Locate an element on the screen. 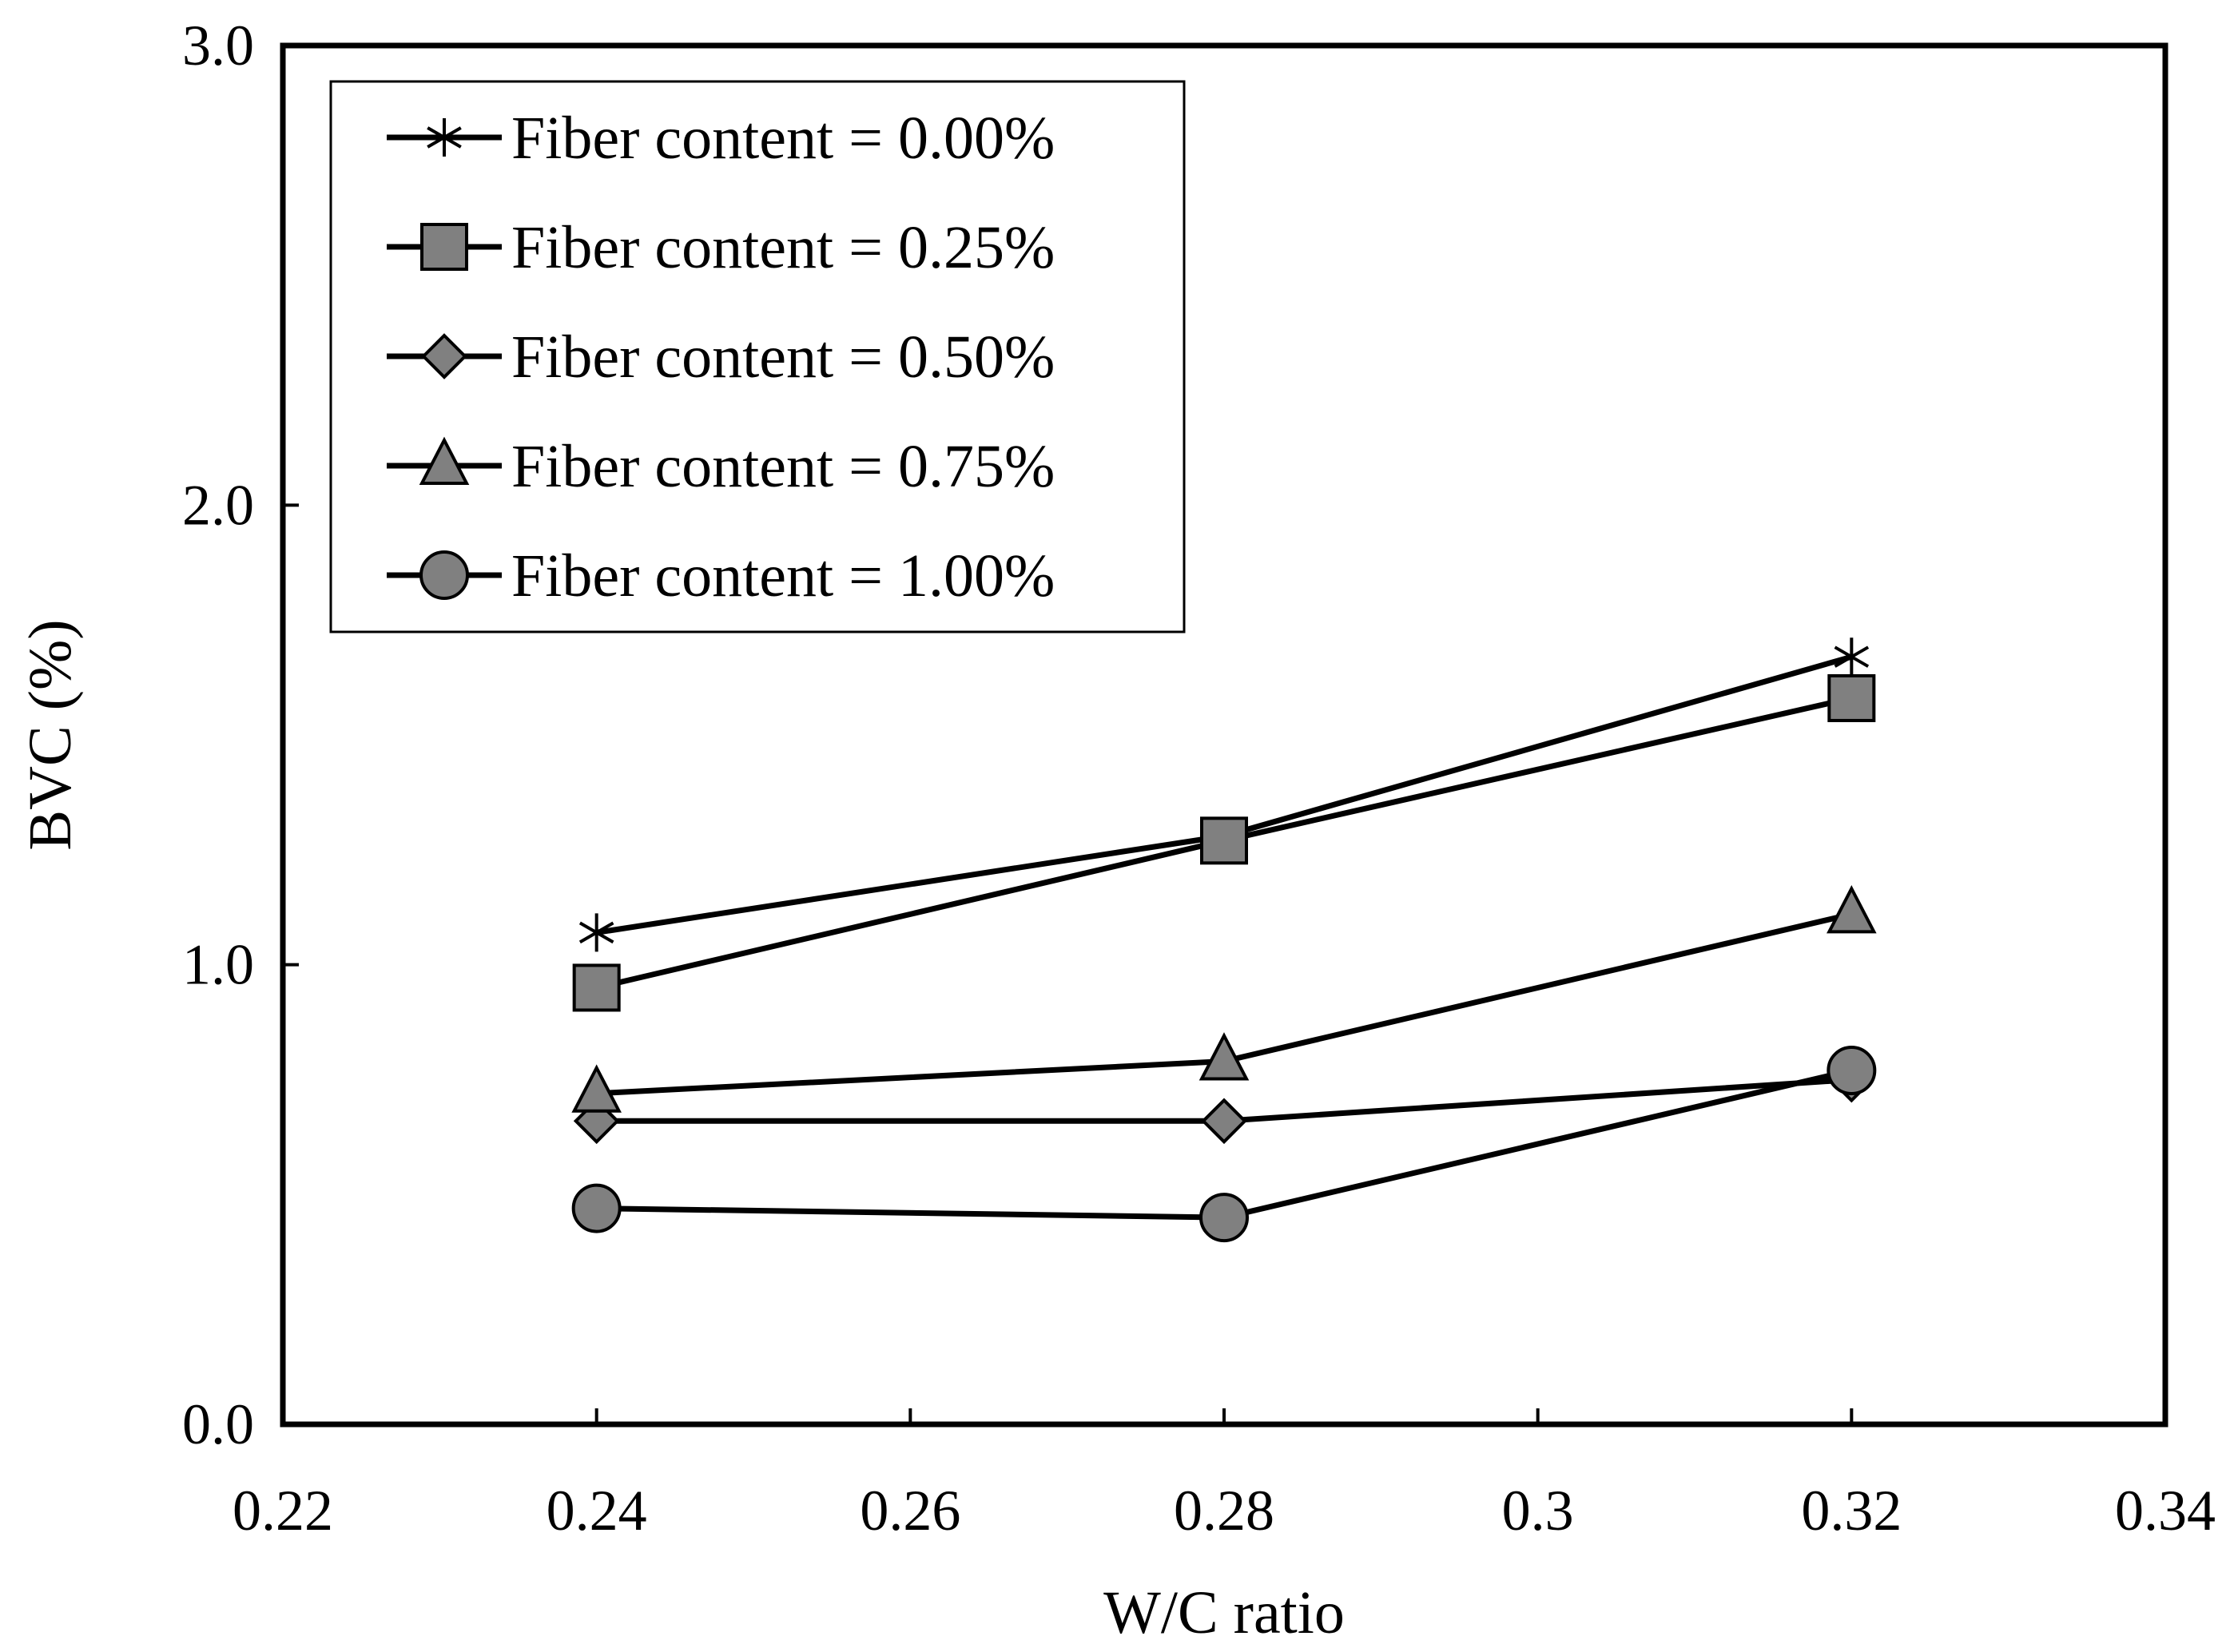 The height and width of the screenshot is (1652, 2234). legend-entry: Fiber content = 0.75% is located at coordinates (721, 466).